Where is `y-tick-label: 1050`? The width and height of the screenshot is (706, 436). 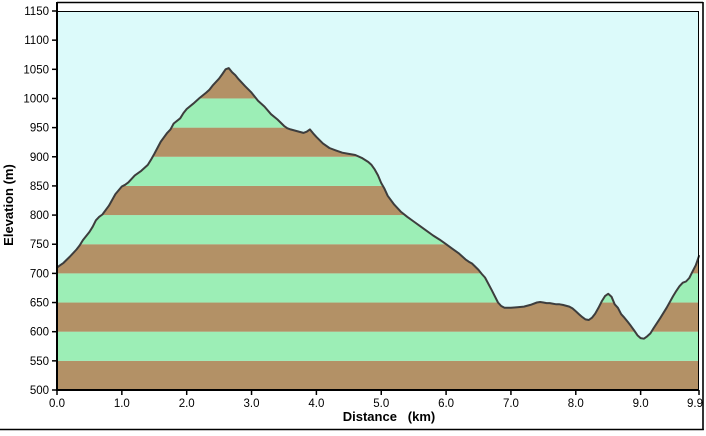
y-tick-label: 1050 is located at coordinates (36, 70).